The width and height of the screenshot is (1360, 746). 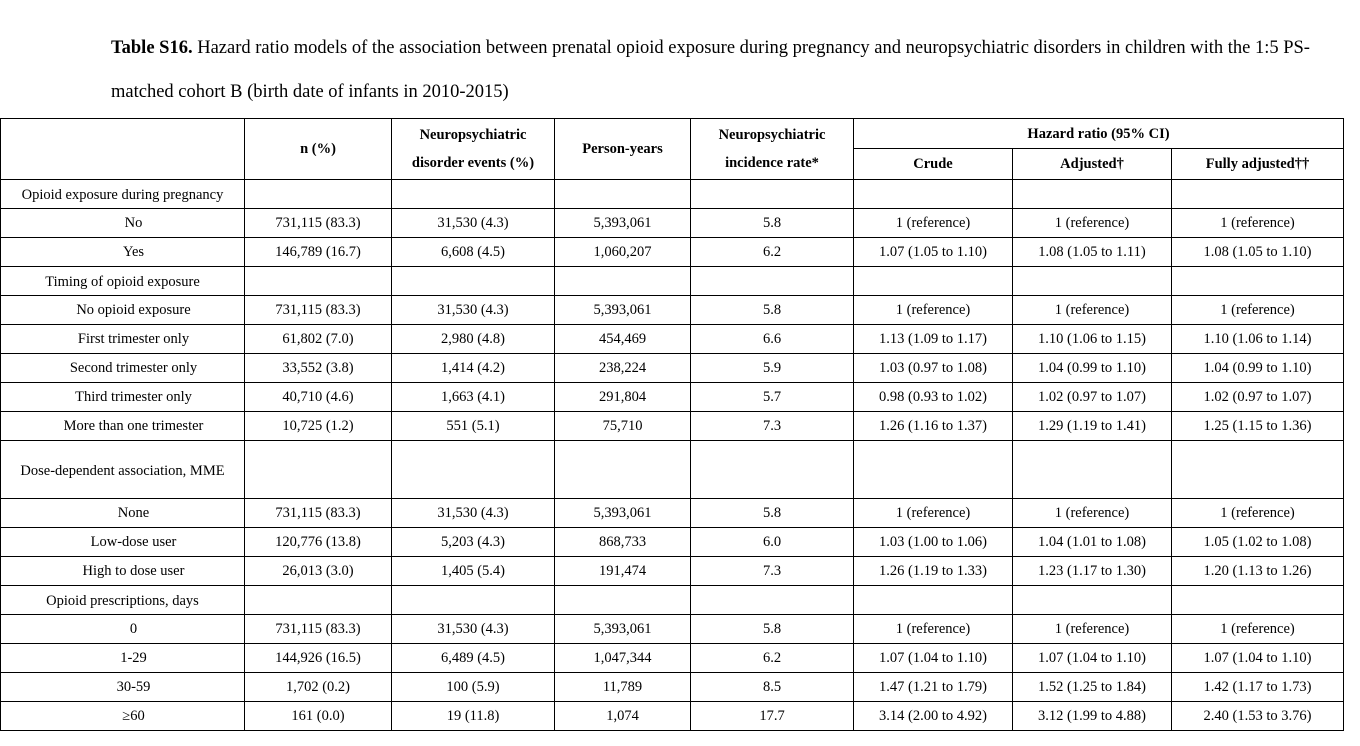 What do you see at coordinates (122, 310) in the screenshot?
I see `row-label: No opioid exposure` at bounding box center [122, 310].